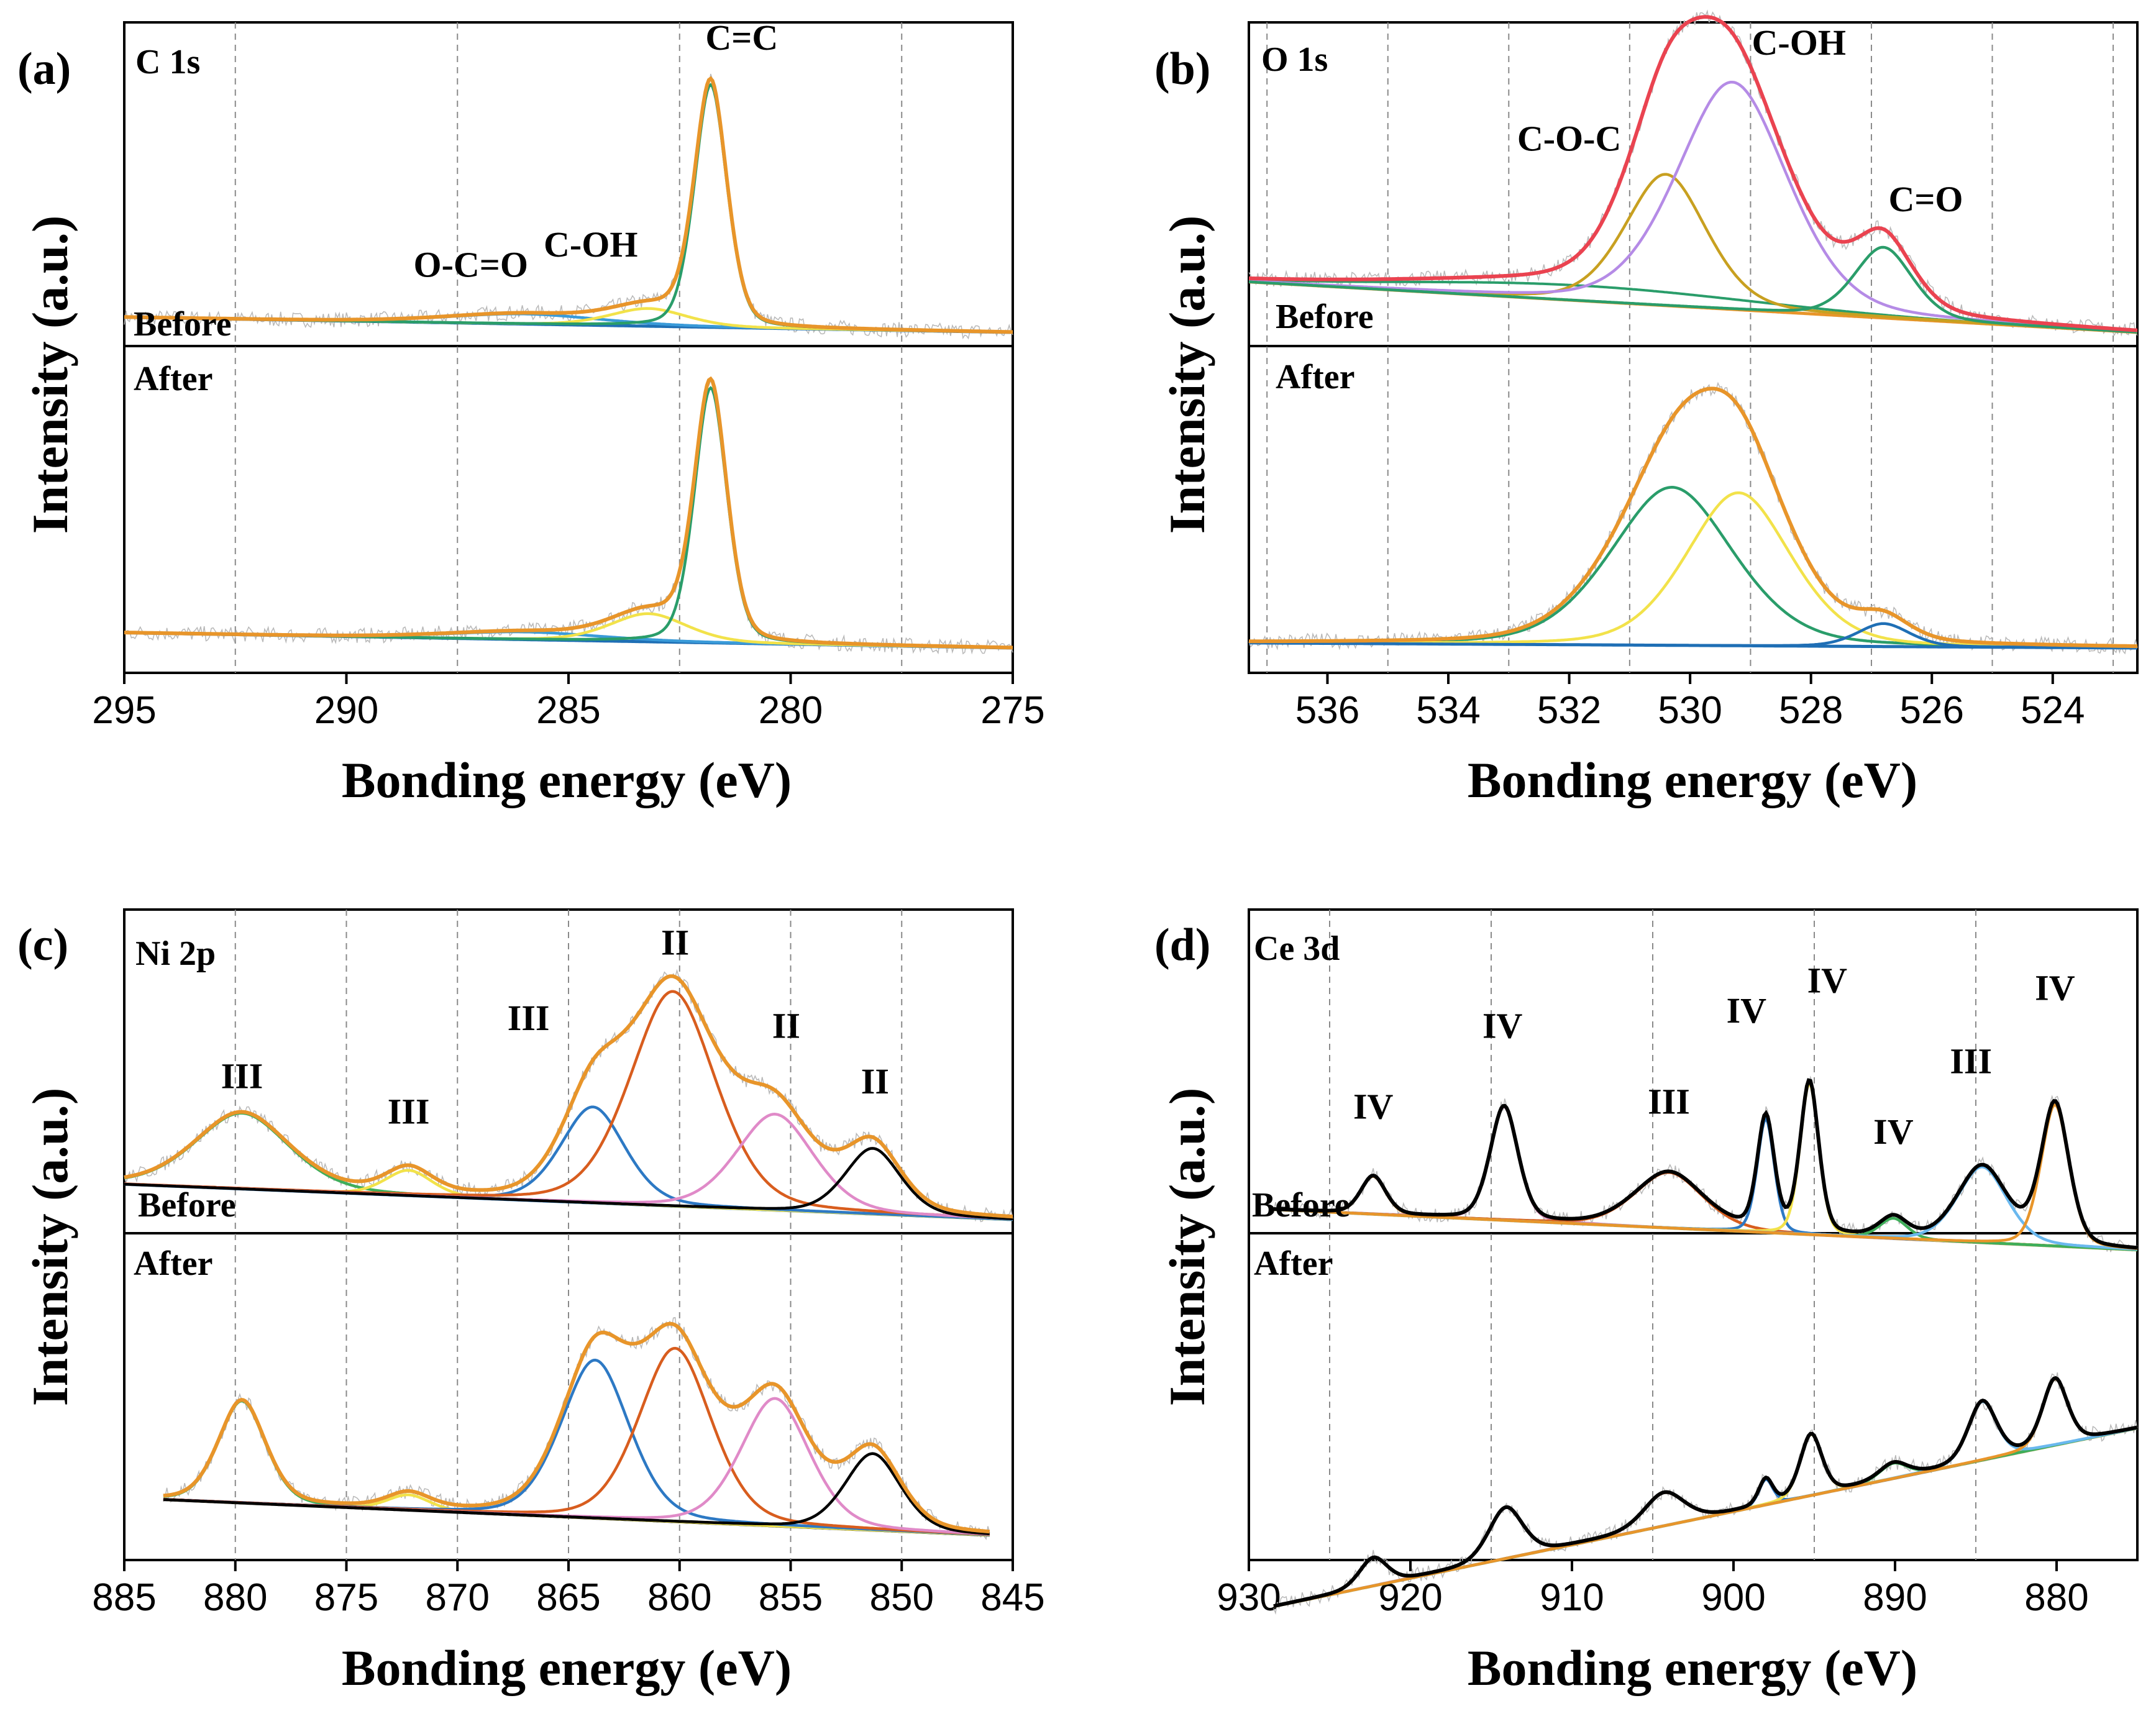 This screenshot has width=2156, height=1711. What do you see at coordinates (1895, 1597) in the screenshot?
I see `panel-d-tick-label-4: 890` at bounding box center [1895, 1597].